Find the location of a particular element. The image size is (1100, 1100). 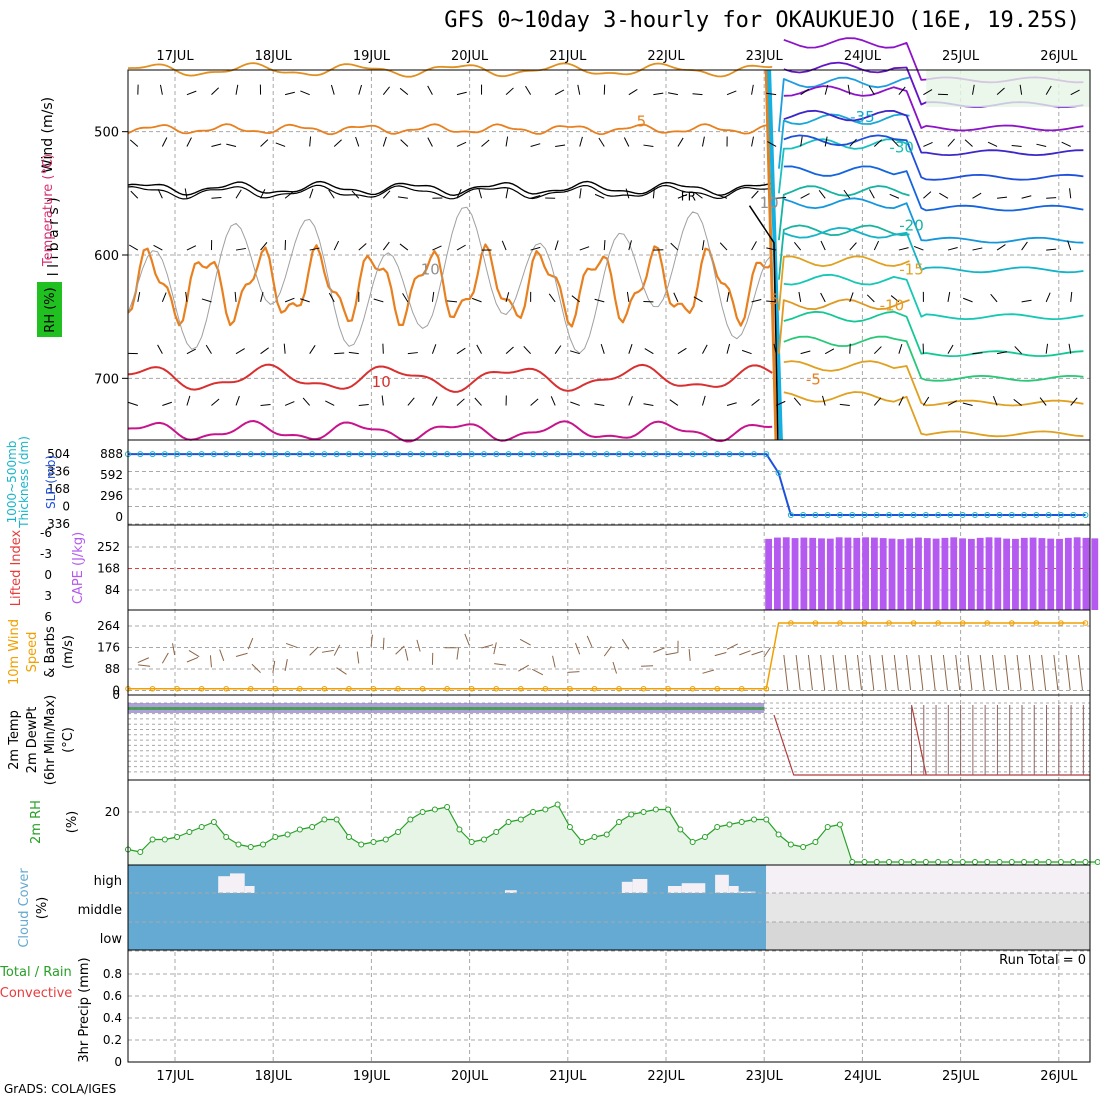

top-day-label: 17JUL is located at coordinates (175, 56).